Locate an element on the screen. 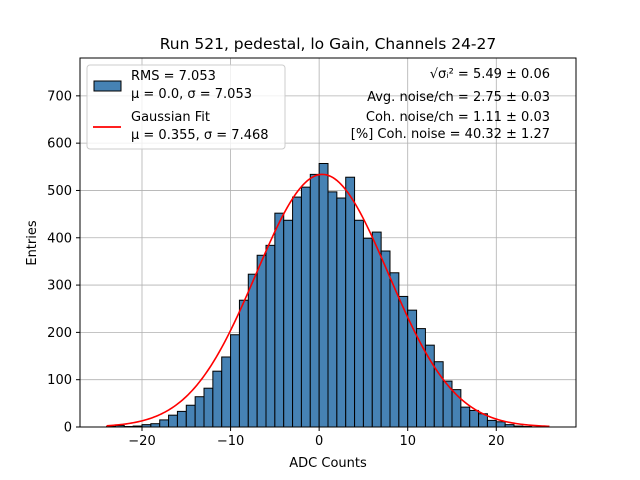  y-axis-label: Entries is located at coordinates (32, 243).